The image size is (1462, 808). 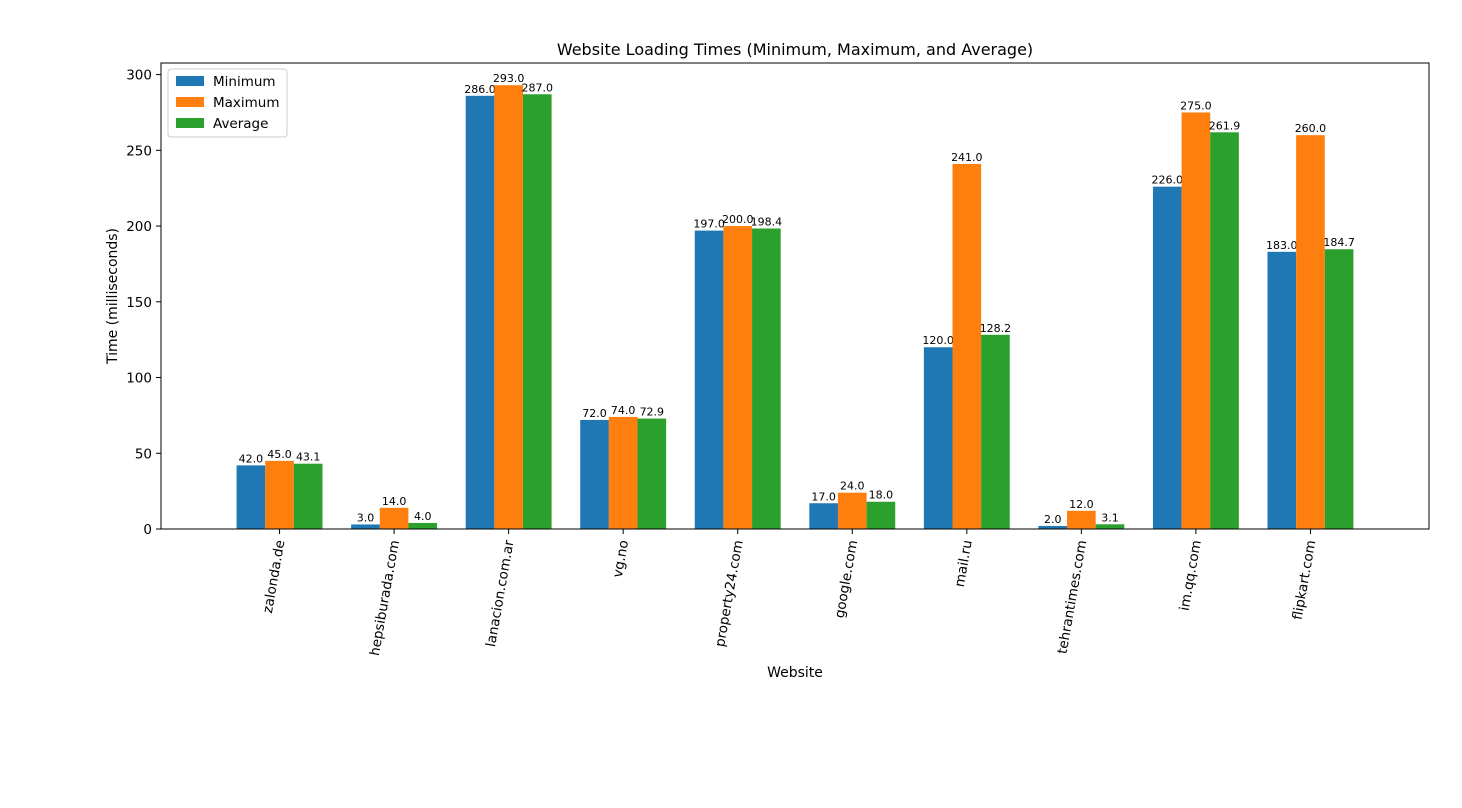 I want to click on value-label: 198.4, so click(x=767, y=221).